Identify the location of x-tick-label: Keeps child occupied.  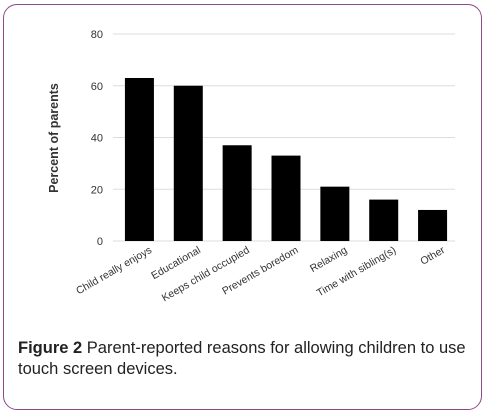
(206, 274).